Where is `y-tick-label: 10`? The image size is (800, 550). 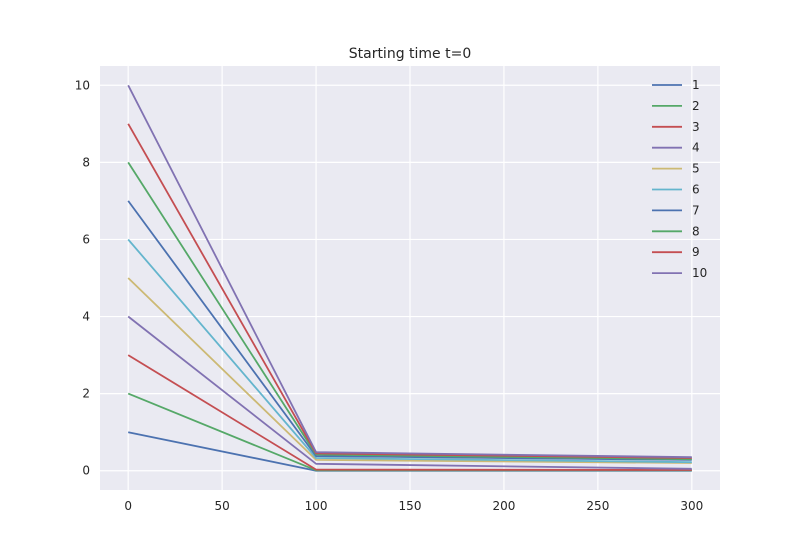
y-tick-label: 10 is located at coordinates (82, 85).